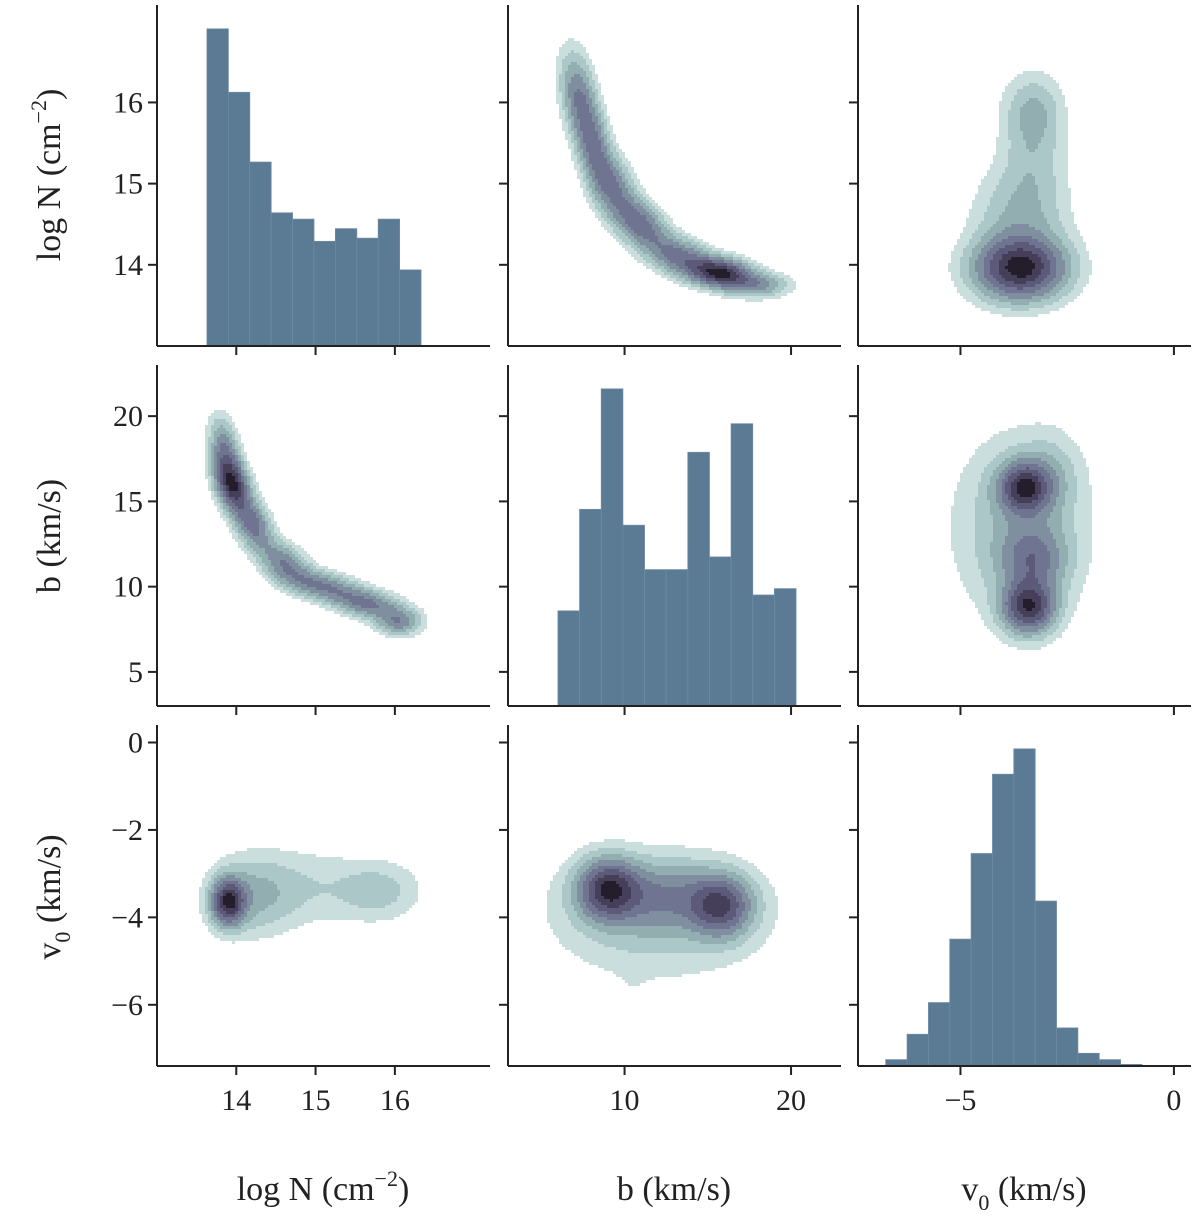  I want to click on y-tick-label: 10, so click(128, 587).